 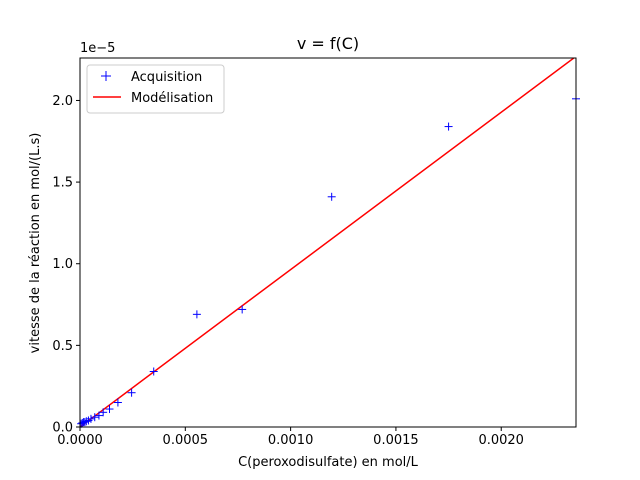 I want to click on y-axis-label: vitesse de la réaction en mol/(L.s), so click(x=35, y=243).